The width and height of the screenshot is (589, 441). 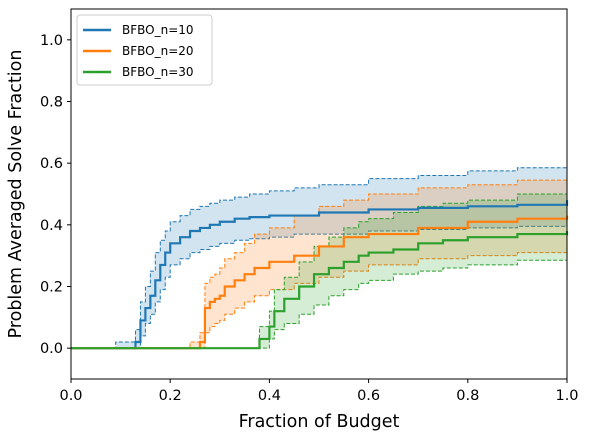 I want to click on x-axis-label: Fraction of Budget, so click(x=319, y=422).